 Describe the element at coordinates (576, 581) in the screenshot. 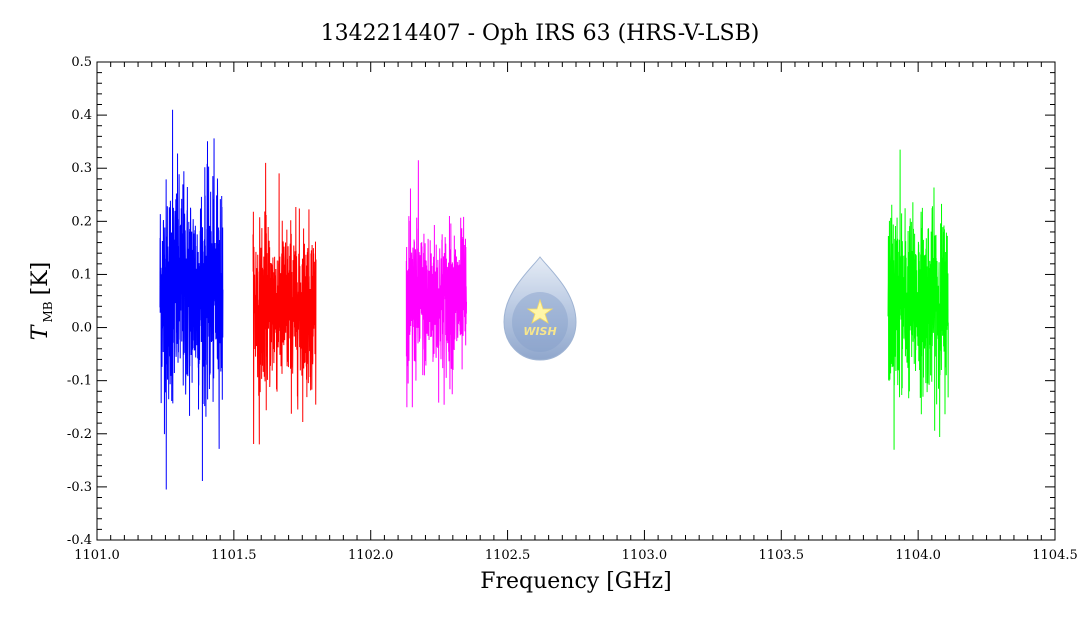

I see `x-axis-label: Frequency [GHz]` at that location.